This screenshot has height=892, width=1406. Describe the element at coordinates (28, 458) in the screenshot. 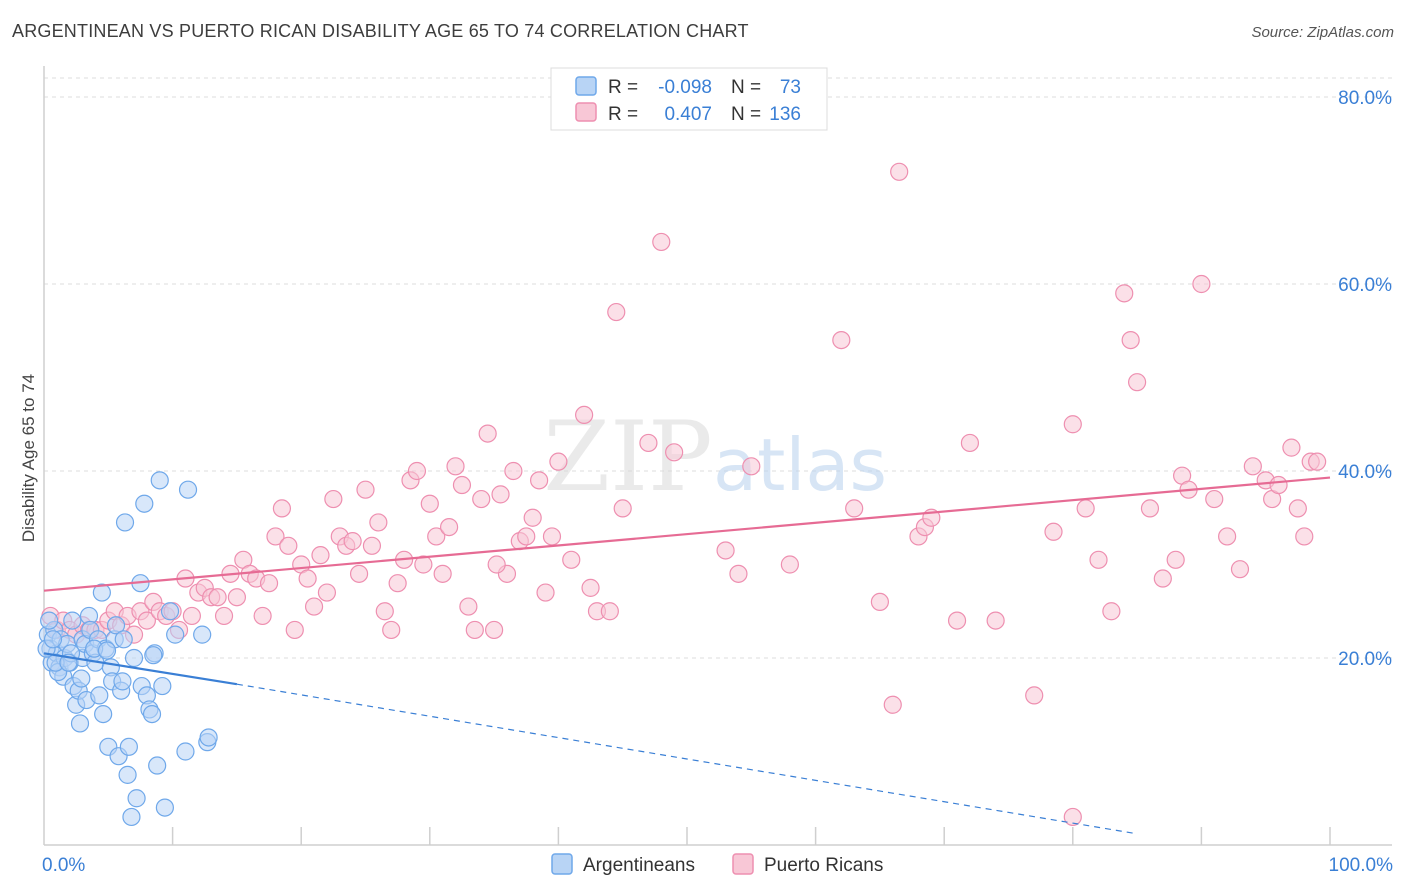

I see `y-axis-label: Disability Age 65 to 74` at that location.